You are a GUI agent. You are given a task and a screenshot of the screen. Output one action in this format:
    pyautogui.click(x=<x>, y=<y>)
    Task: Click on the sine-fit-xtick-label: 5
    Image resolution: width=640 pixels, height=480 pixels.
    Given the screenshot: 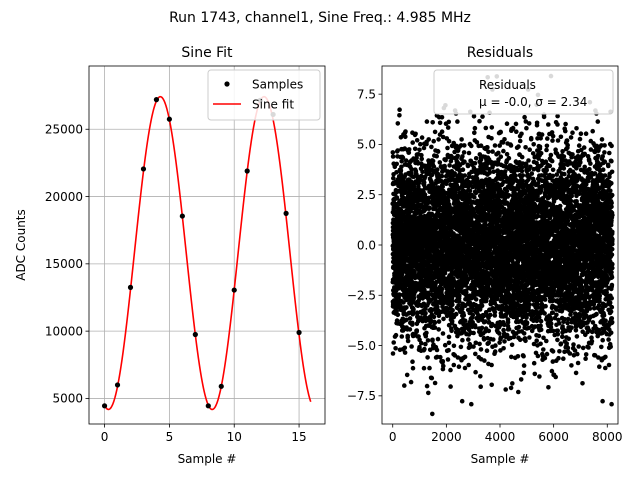 What is the action you would take?
    pyautogui.click(x=170, y=437)
    